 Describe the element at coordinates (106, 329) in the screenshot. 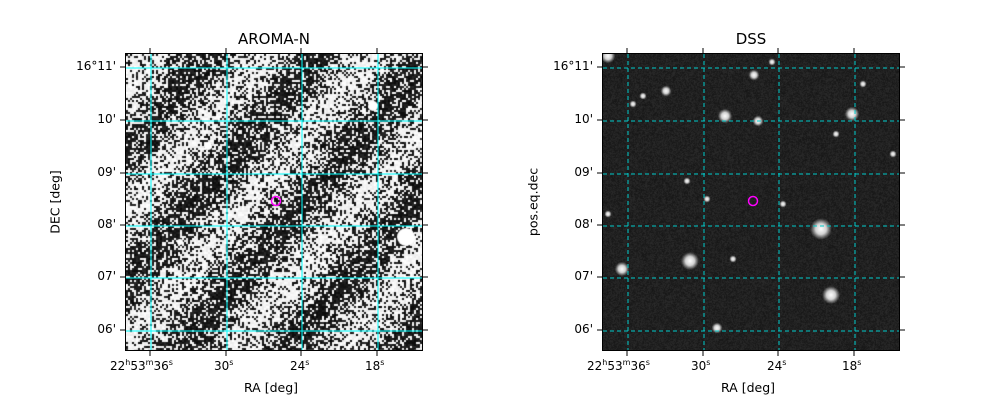

I see `aroma-ytick-6: 06'` at that location.